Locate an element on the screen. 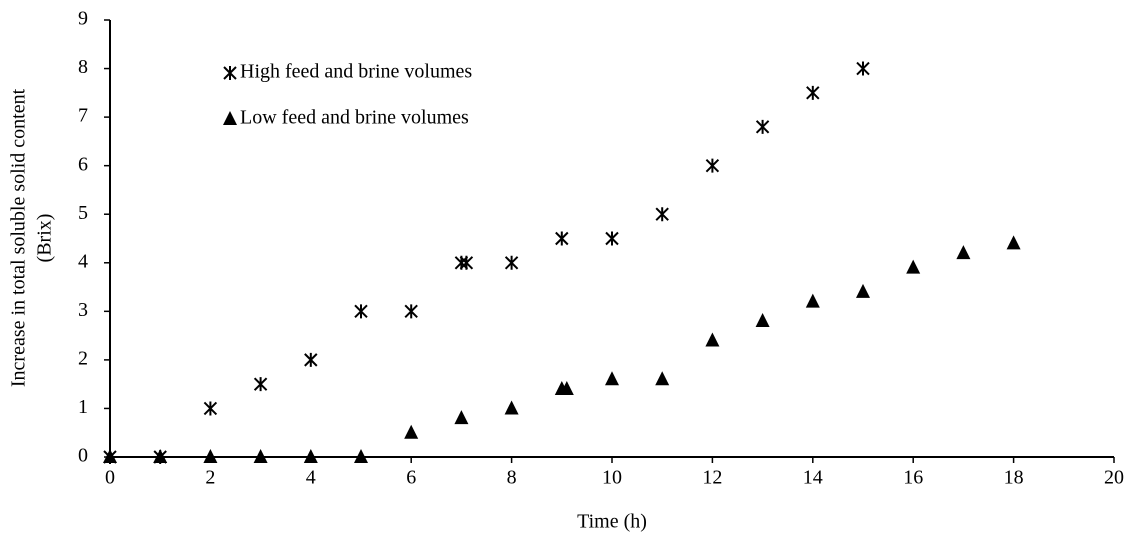 This screenshot has width=1131, height=537. x-tick-label: 0 is located at coordinates (110, 478).